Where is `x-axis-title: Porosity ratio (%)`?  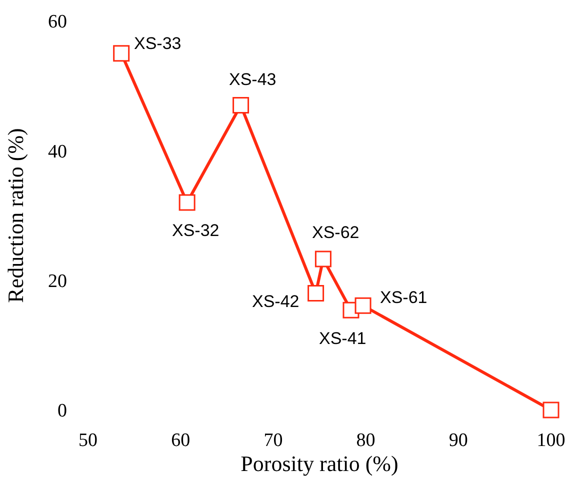
x-axis-title: Porosity ratio (%) is located at coordinates (319, 463).